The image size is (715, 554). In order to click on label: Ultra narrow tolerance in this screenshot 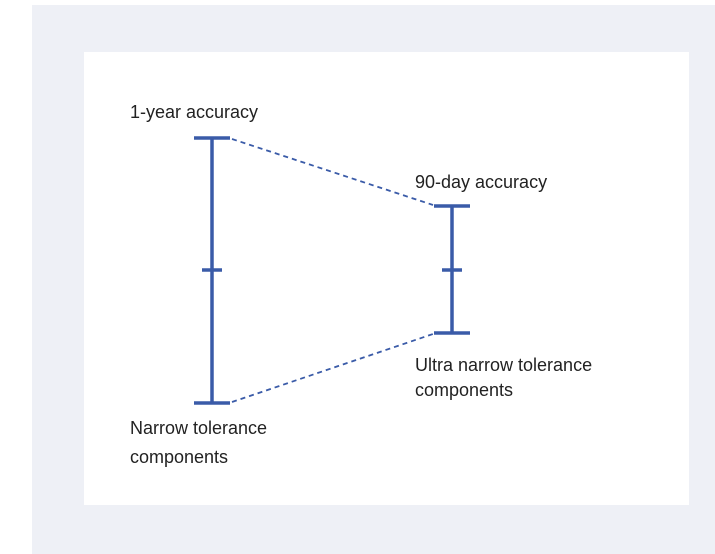, I will do `click(503, 365)`.